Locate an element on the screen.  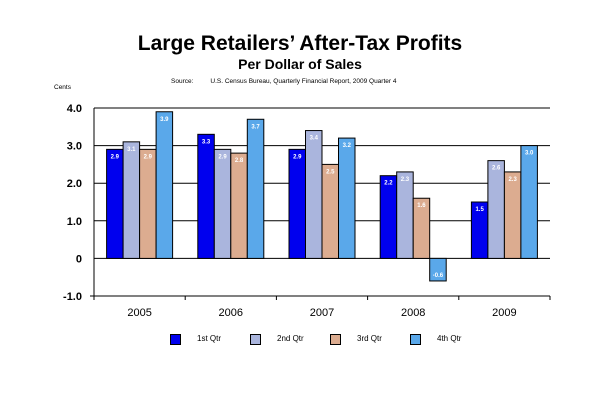
y-tick-label: 1.0 is located at coordinates (74, 222).